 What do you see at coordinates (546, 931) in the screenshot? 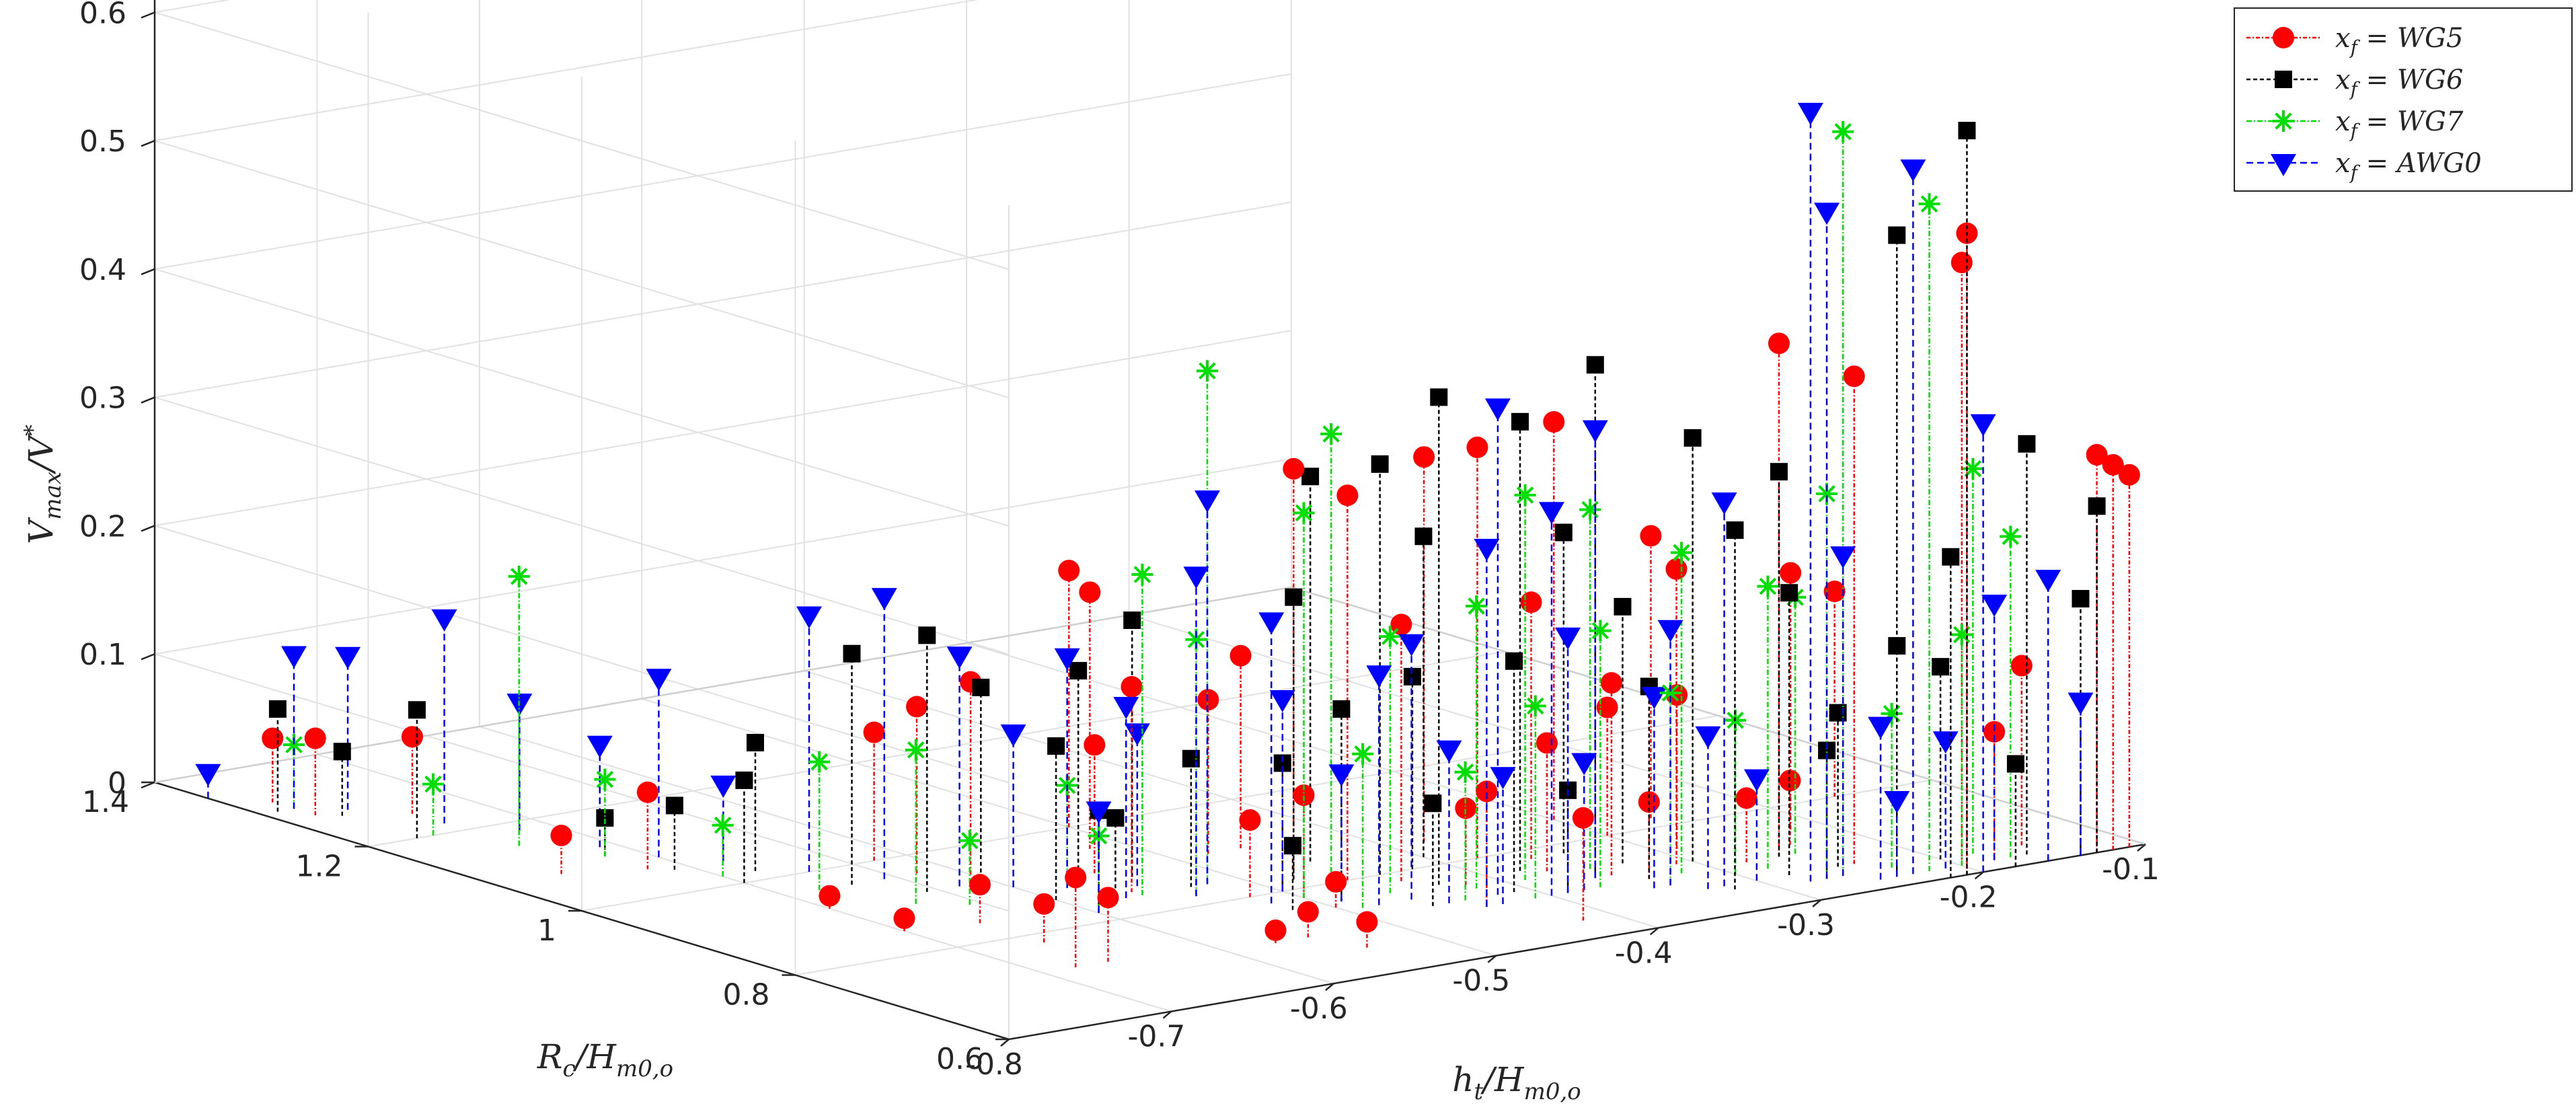
I see `y-tick-label: 1` at bounding box center [546, 931].